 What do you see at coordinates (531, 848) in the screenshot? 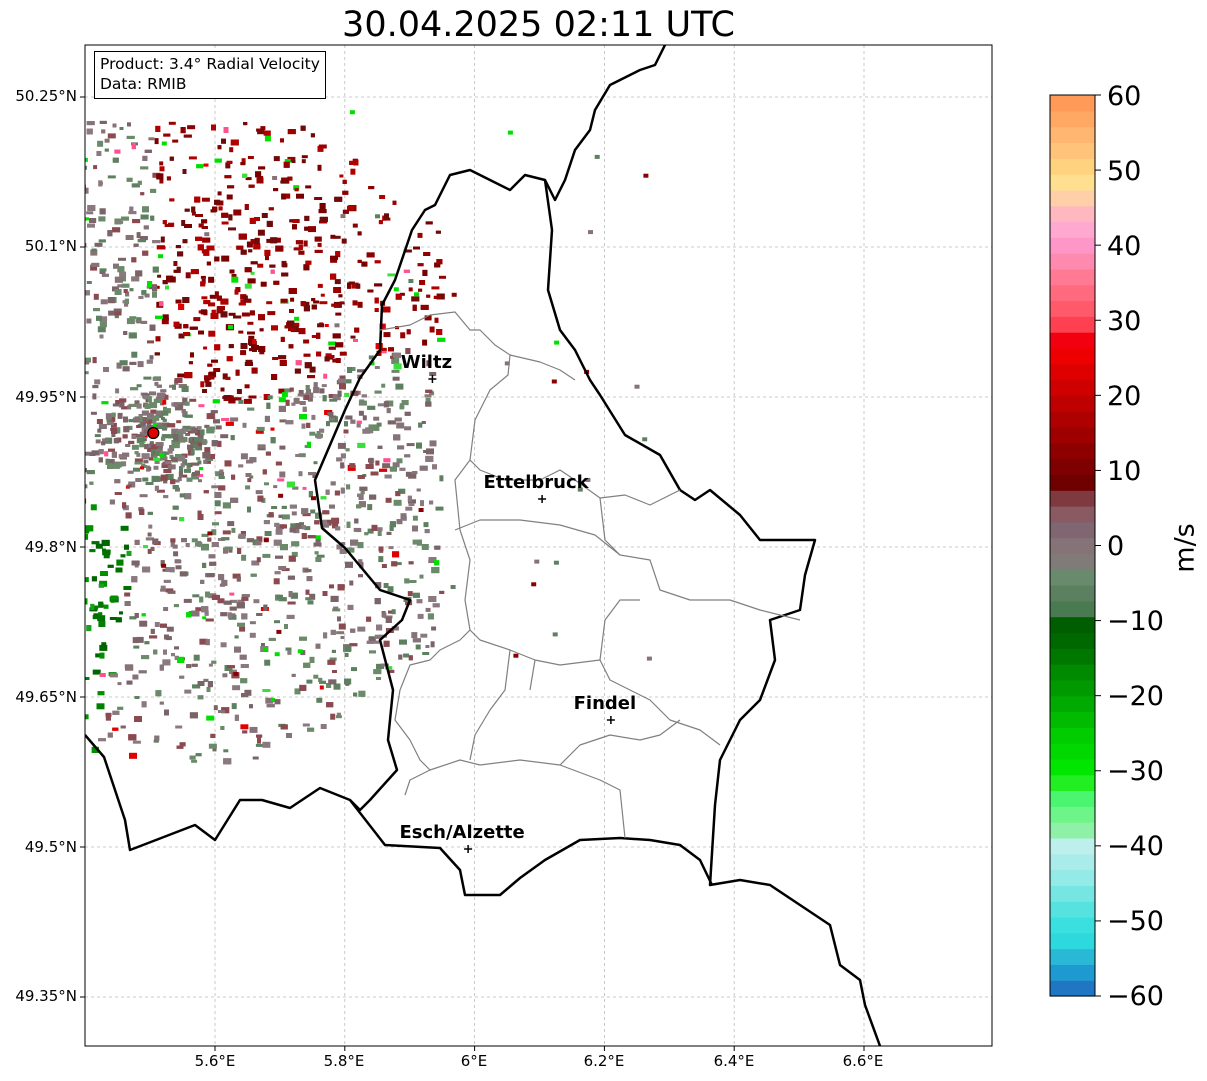
I see `country-border` at bounding box center [531, 848].